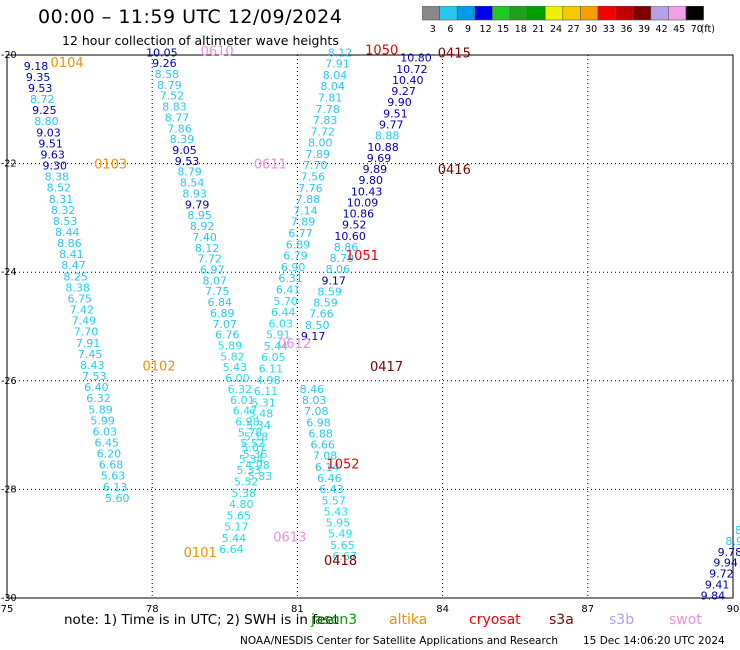 The width and height of the screenshot is (740, 650). I want to click on wave-height-value: 8.03, so click(314, 400).